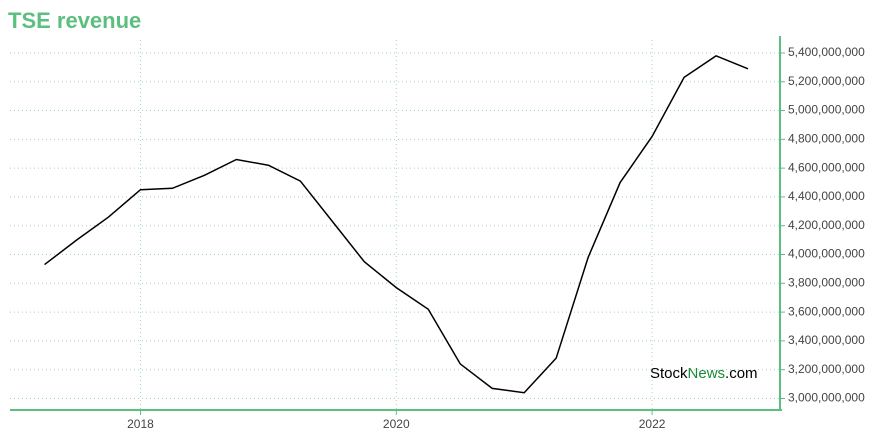 The height and width of the screenshot is (440, 880). Describe the element at coordinates (826, 52) in the screenshot. I see `y-tick-label: 5,400,000,000` at that location.